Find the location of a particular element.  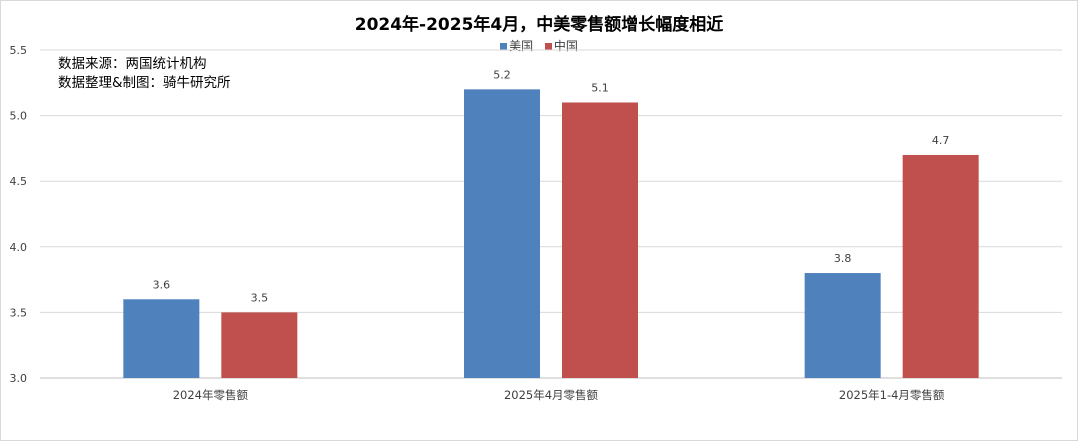

data-source-note: 数据来源：两国统计机构 is located at coordinates (132, 64).